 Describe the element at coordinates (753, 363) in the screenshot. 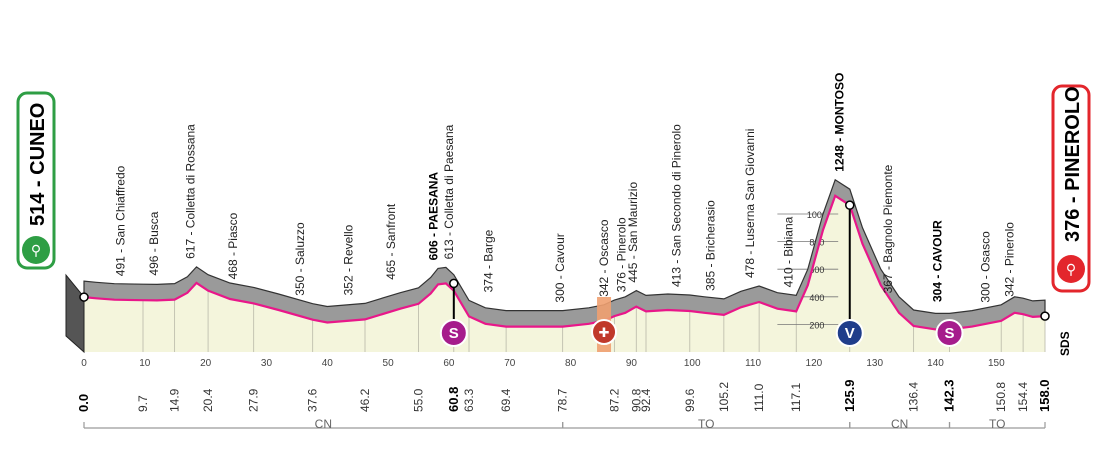

I see `km-tick-label: 110` at that location.